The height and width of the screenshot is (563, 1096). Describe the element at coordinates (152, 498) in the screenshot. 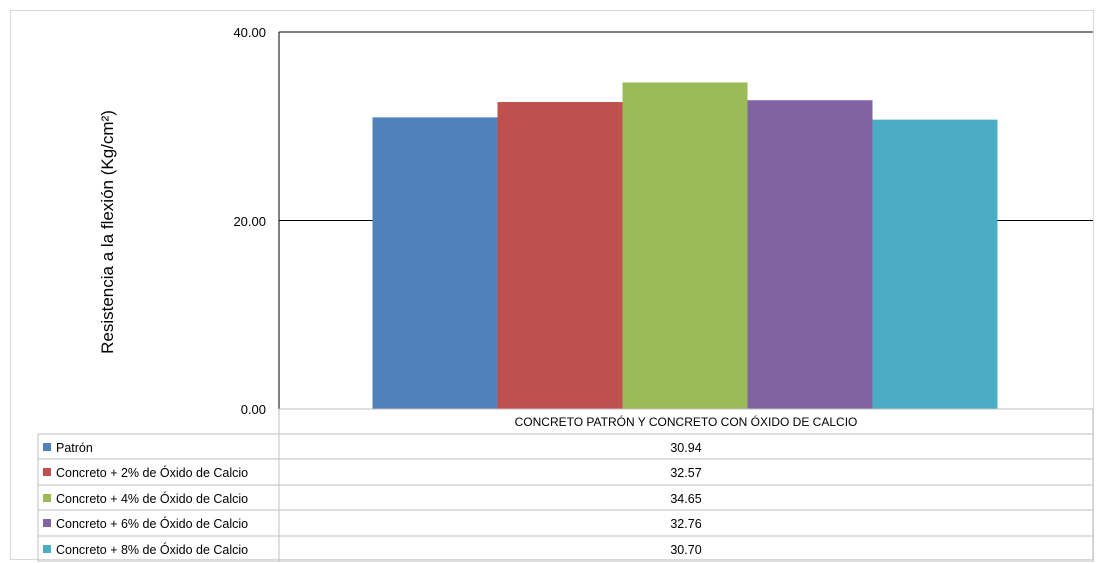

I see `legend-label: Concreto + 4% de Óxido de Calcio` at that location.